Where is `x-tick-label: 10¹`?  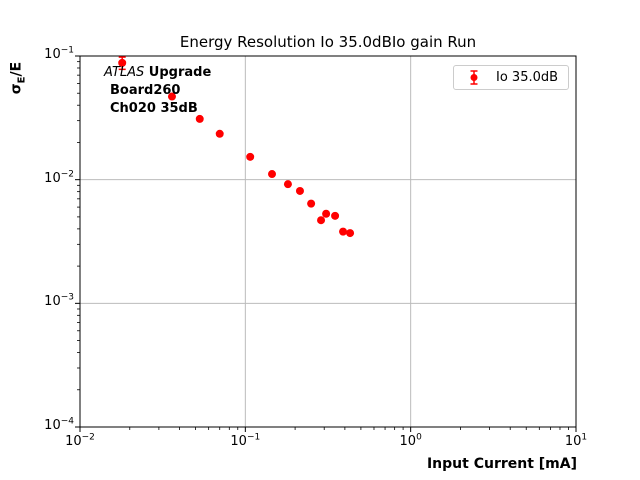
x-tick-label: 10¹ is located at coordinates (576, 440).